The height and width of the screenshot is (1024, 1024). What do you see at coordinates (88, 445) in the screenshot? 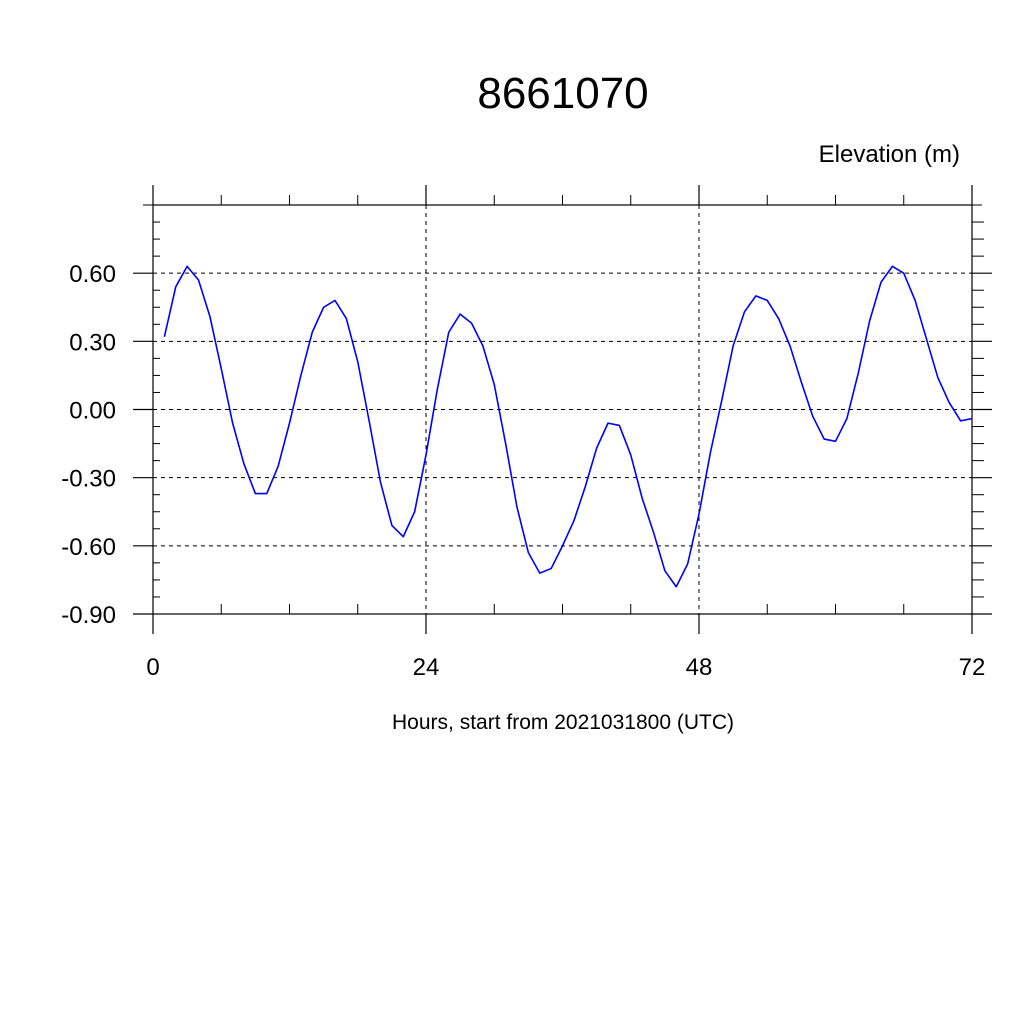
I see `y-tick-labels: -0.90 -0.60 -0.30 0.00 0.30 0.60` at bounding box center [88, 445].